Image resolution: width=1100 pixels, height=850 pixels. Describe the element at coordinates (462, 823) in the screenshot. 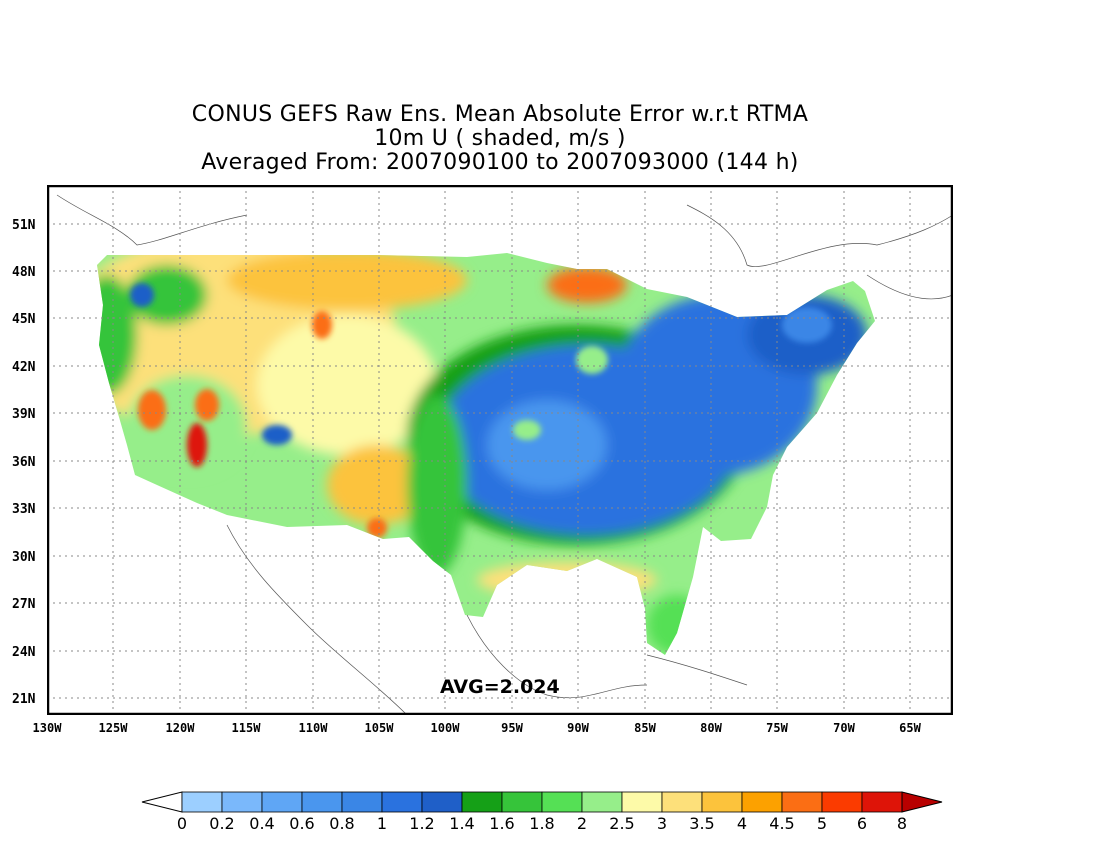

I see `colorbar-tick-label: 1.4` at that location.